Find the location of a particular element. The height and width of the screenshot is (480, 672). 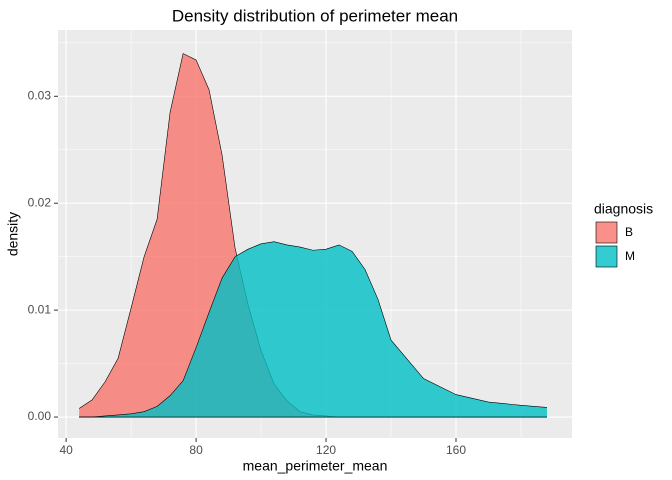

x-tick-label: 120 is located at coordinates (326, 450).